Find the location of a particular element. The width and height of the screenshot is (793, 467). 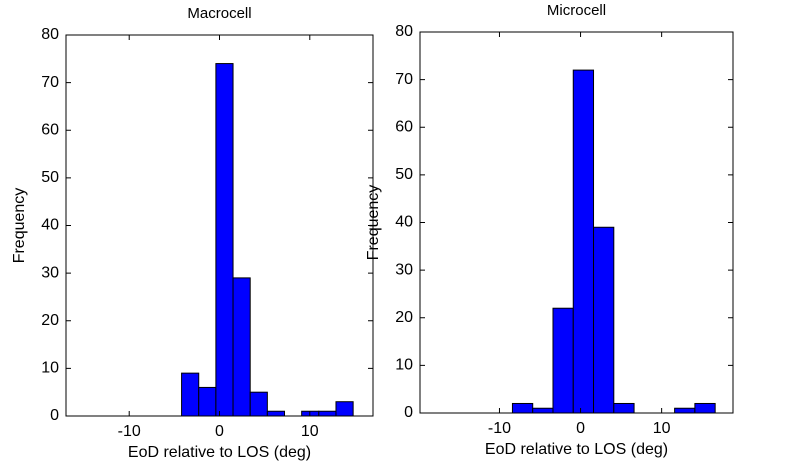

chart-title: Macrocell is located at coordinates (219, 13).